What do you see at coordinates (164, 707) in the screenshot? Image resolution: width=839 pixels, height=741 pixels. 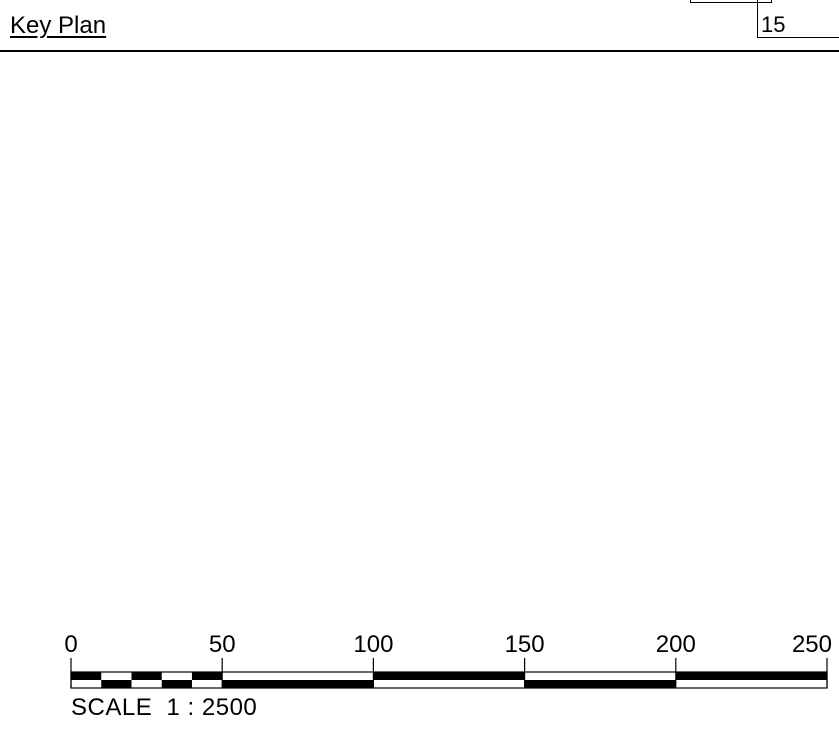 I see `scale-caption: SCALE 1 : 2500` at bounding box center [164, 707].